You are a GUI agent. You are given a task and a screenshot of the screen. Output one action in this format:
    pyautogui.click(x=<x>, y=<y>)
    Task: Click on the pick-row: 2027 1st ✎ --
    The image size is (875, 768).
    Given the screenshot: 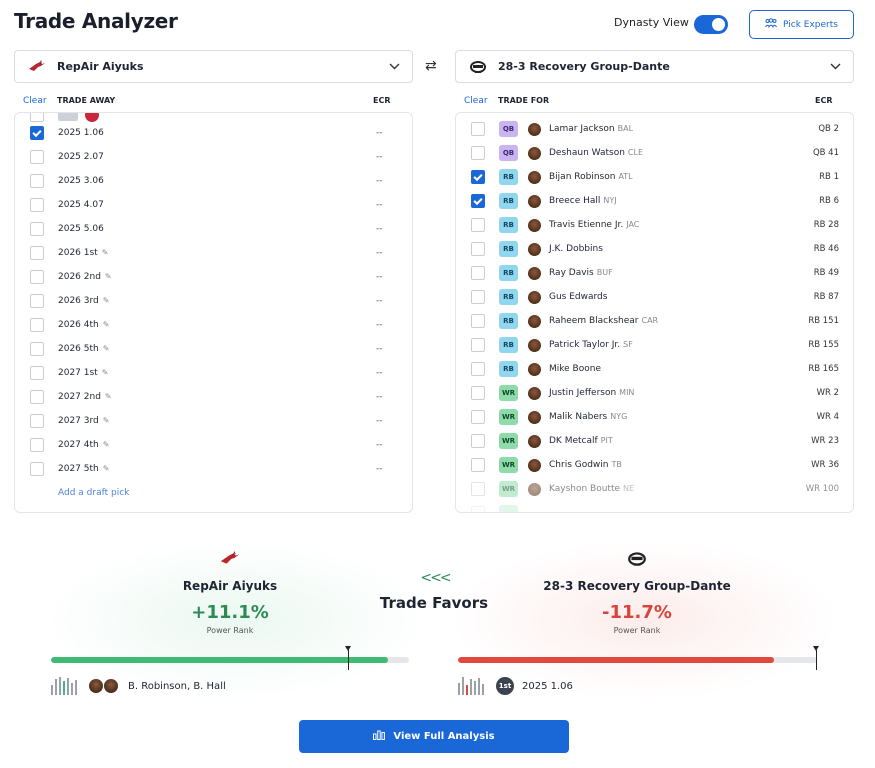 What is the action you would take?
    pyautogui.click(x=213, y=373)
    